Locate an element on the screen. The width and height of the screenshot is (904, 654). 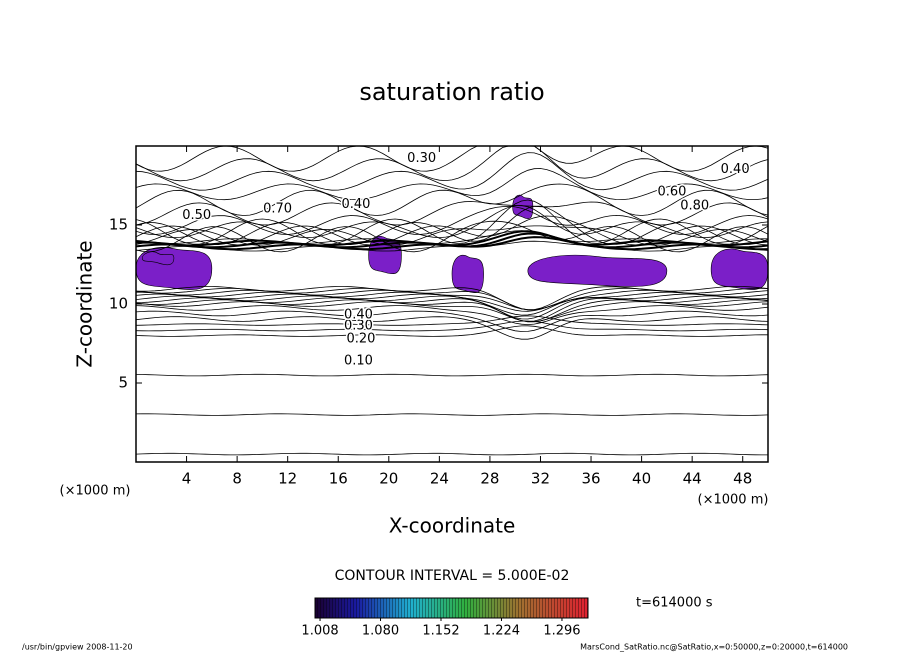
colorbar-tick-label: 1.080 is located at coordinates (380, 631).